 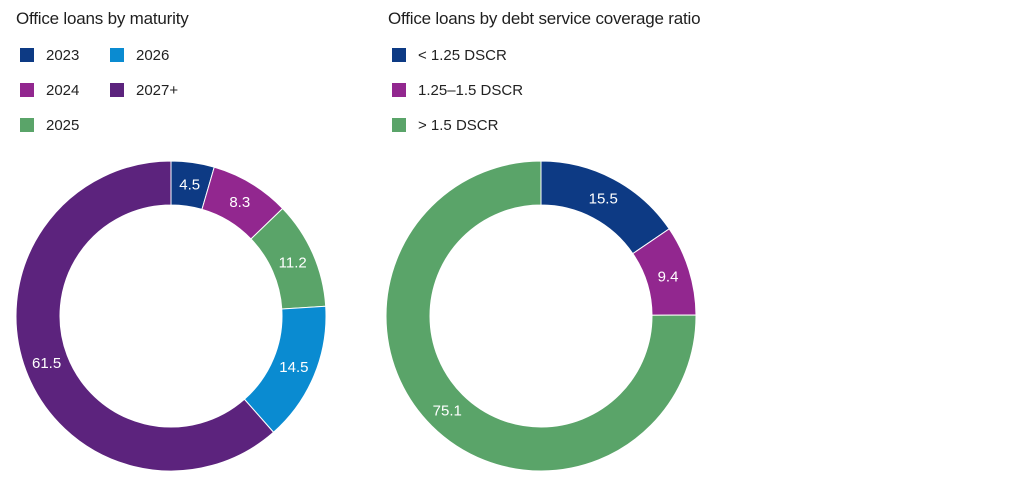 What do you see at coordinates (46, 363) in the screenshot?
I see `slice-value-label: 61.5` at bounding box center [46, 363].